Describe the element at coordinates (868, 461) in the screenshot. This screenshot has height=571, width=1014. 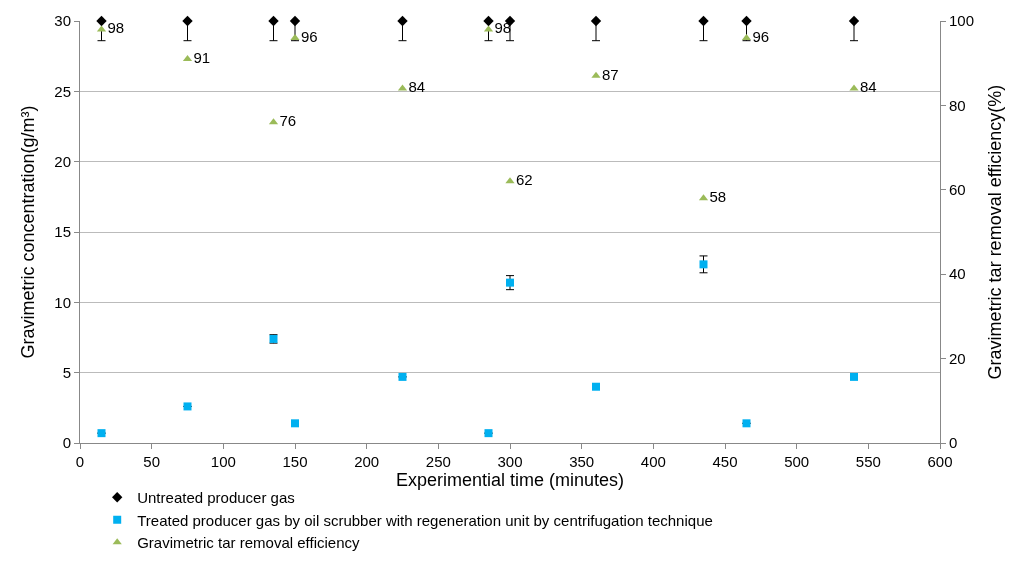
I see `x-tick-label: 550` at that location.